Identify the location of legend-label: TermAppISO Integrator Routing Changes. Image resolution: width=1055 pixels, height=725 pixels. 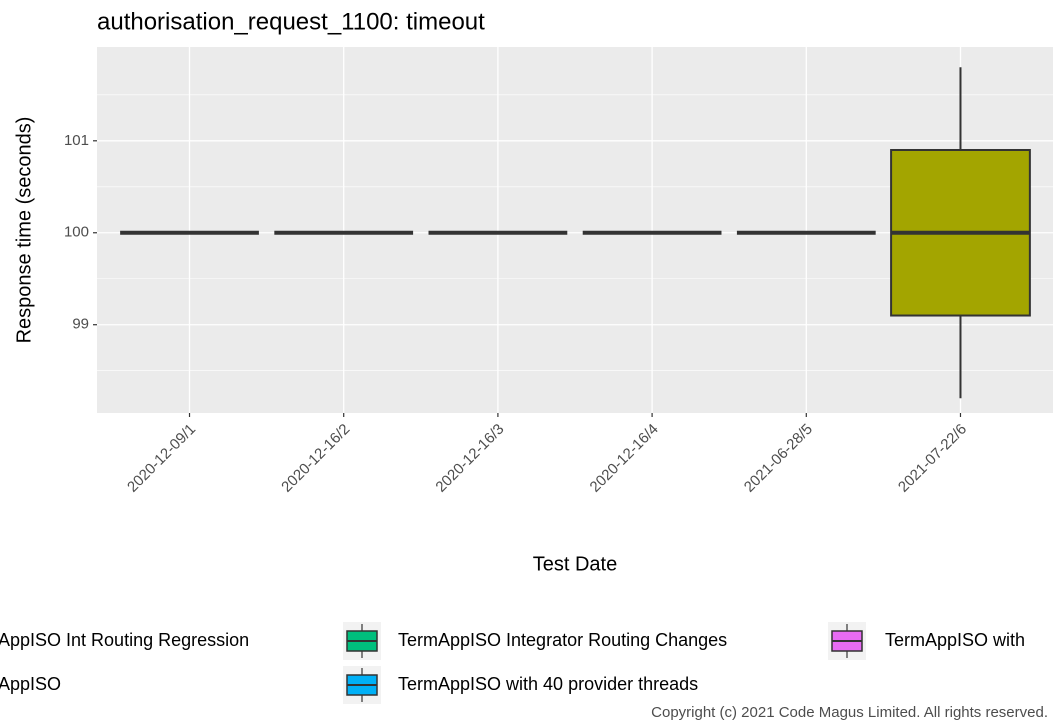
(562, 640).